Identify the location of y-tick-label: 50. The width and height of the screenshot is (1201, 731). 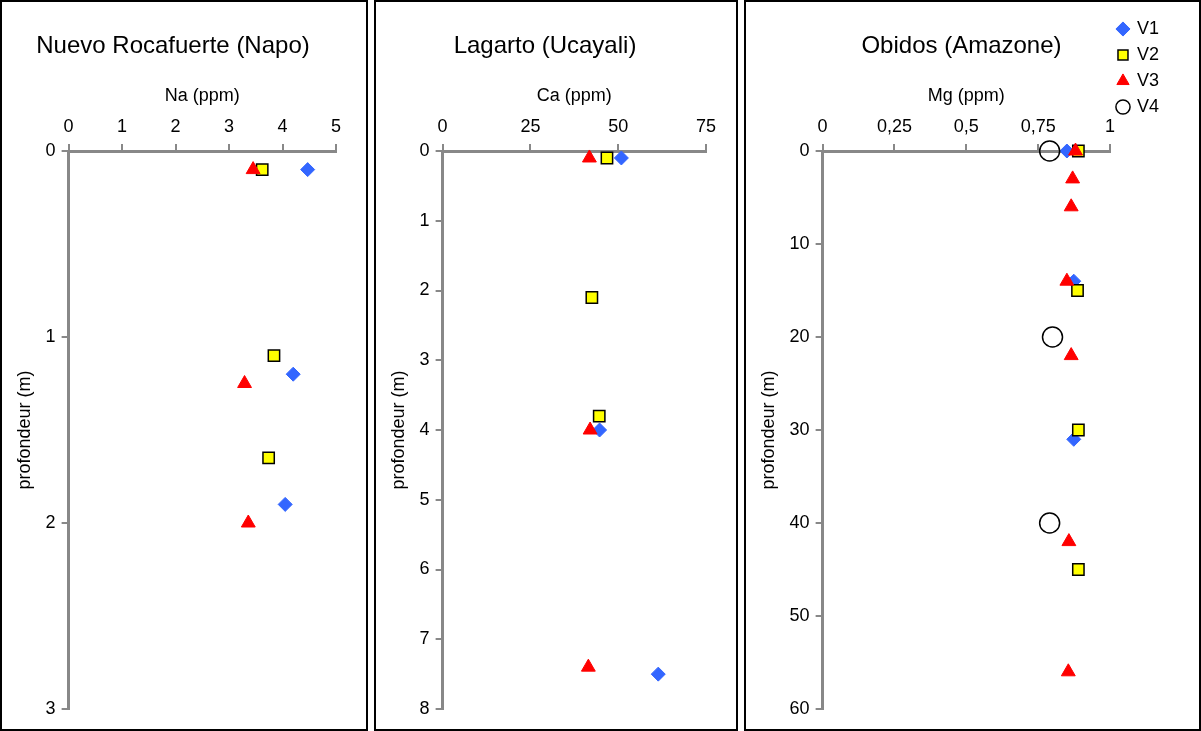
(799, 614).